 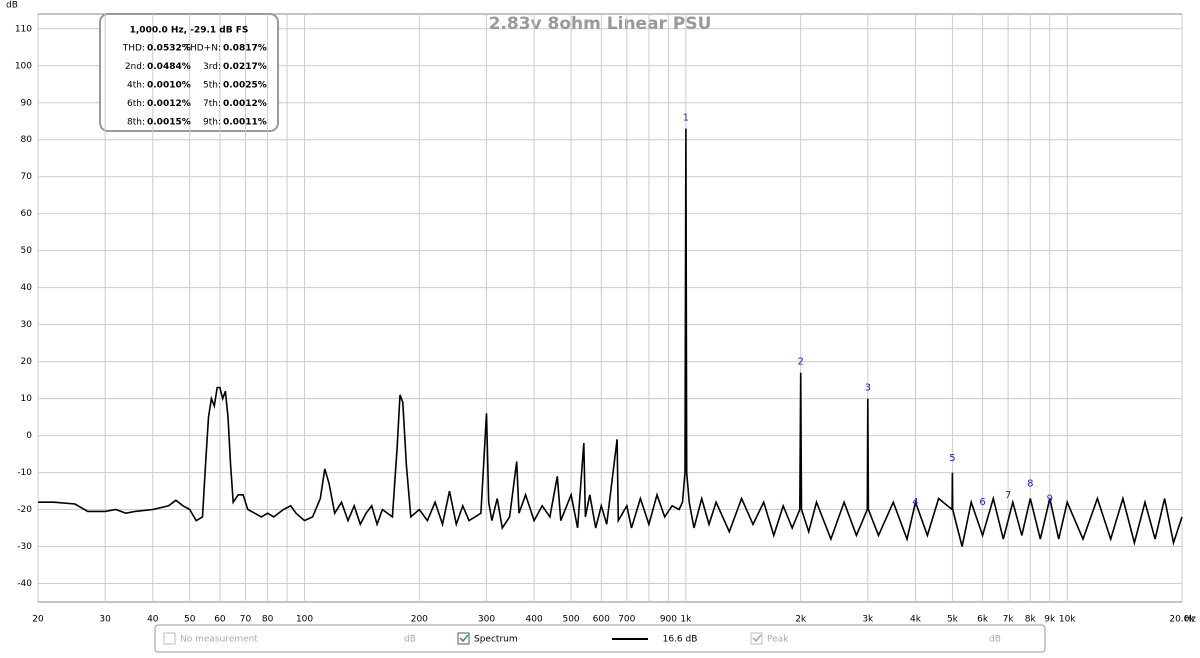 I want to click on info-value: 0.0015%, so click(x=169, y=123).